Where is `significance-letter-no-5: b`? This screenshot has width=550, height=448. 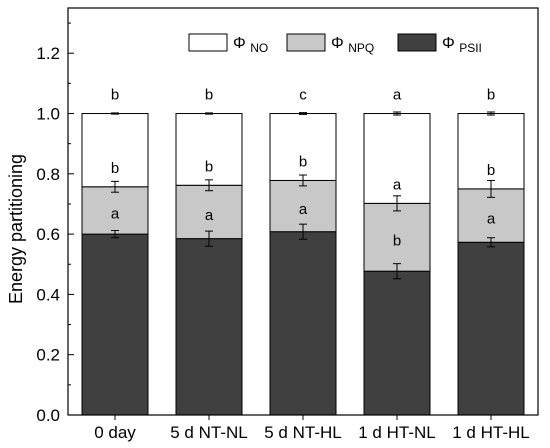
significance-letter-no-5: b is located at coordinates (491, 95).